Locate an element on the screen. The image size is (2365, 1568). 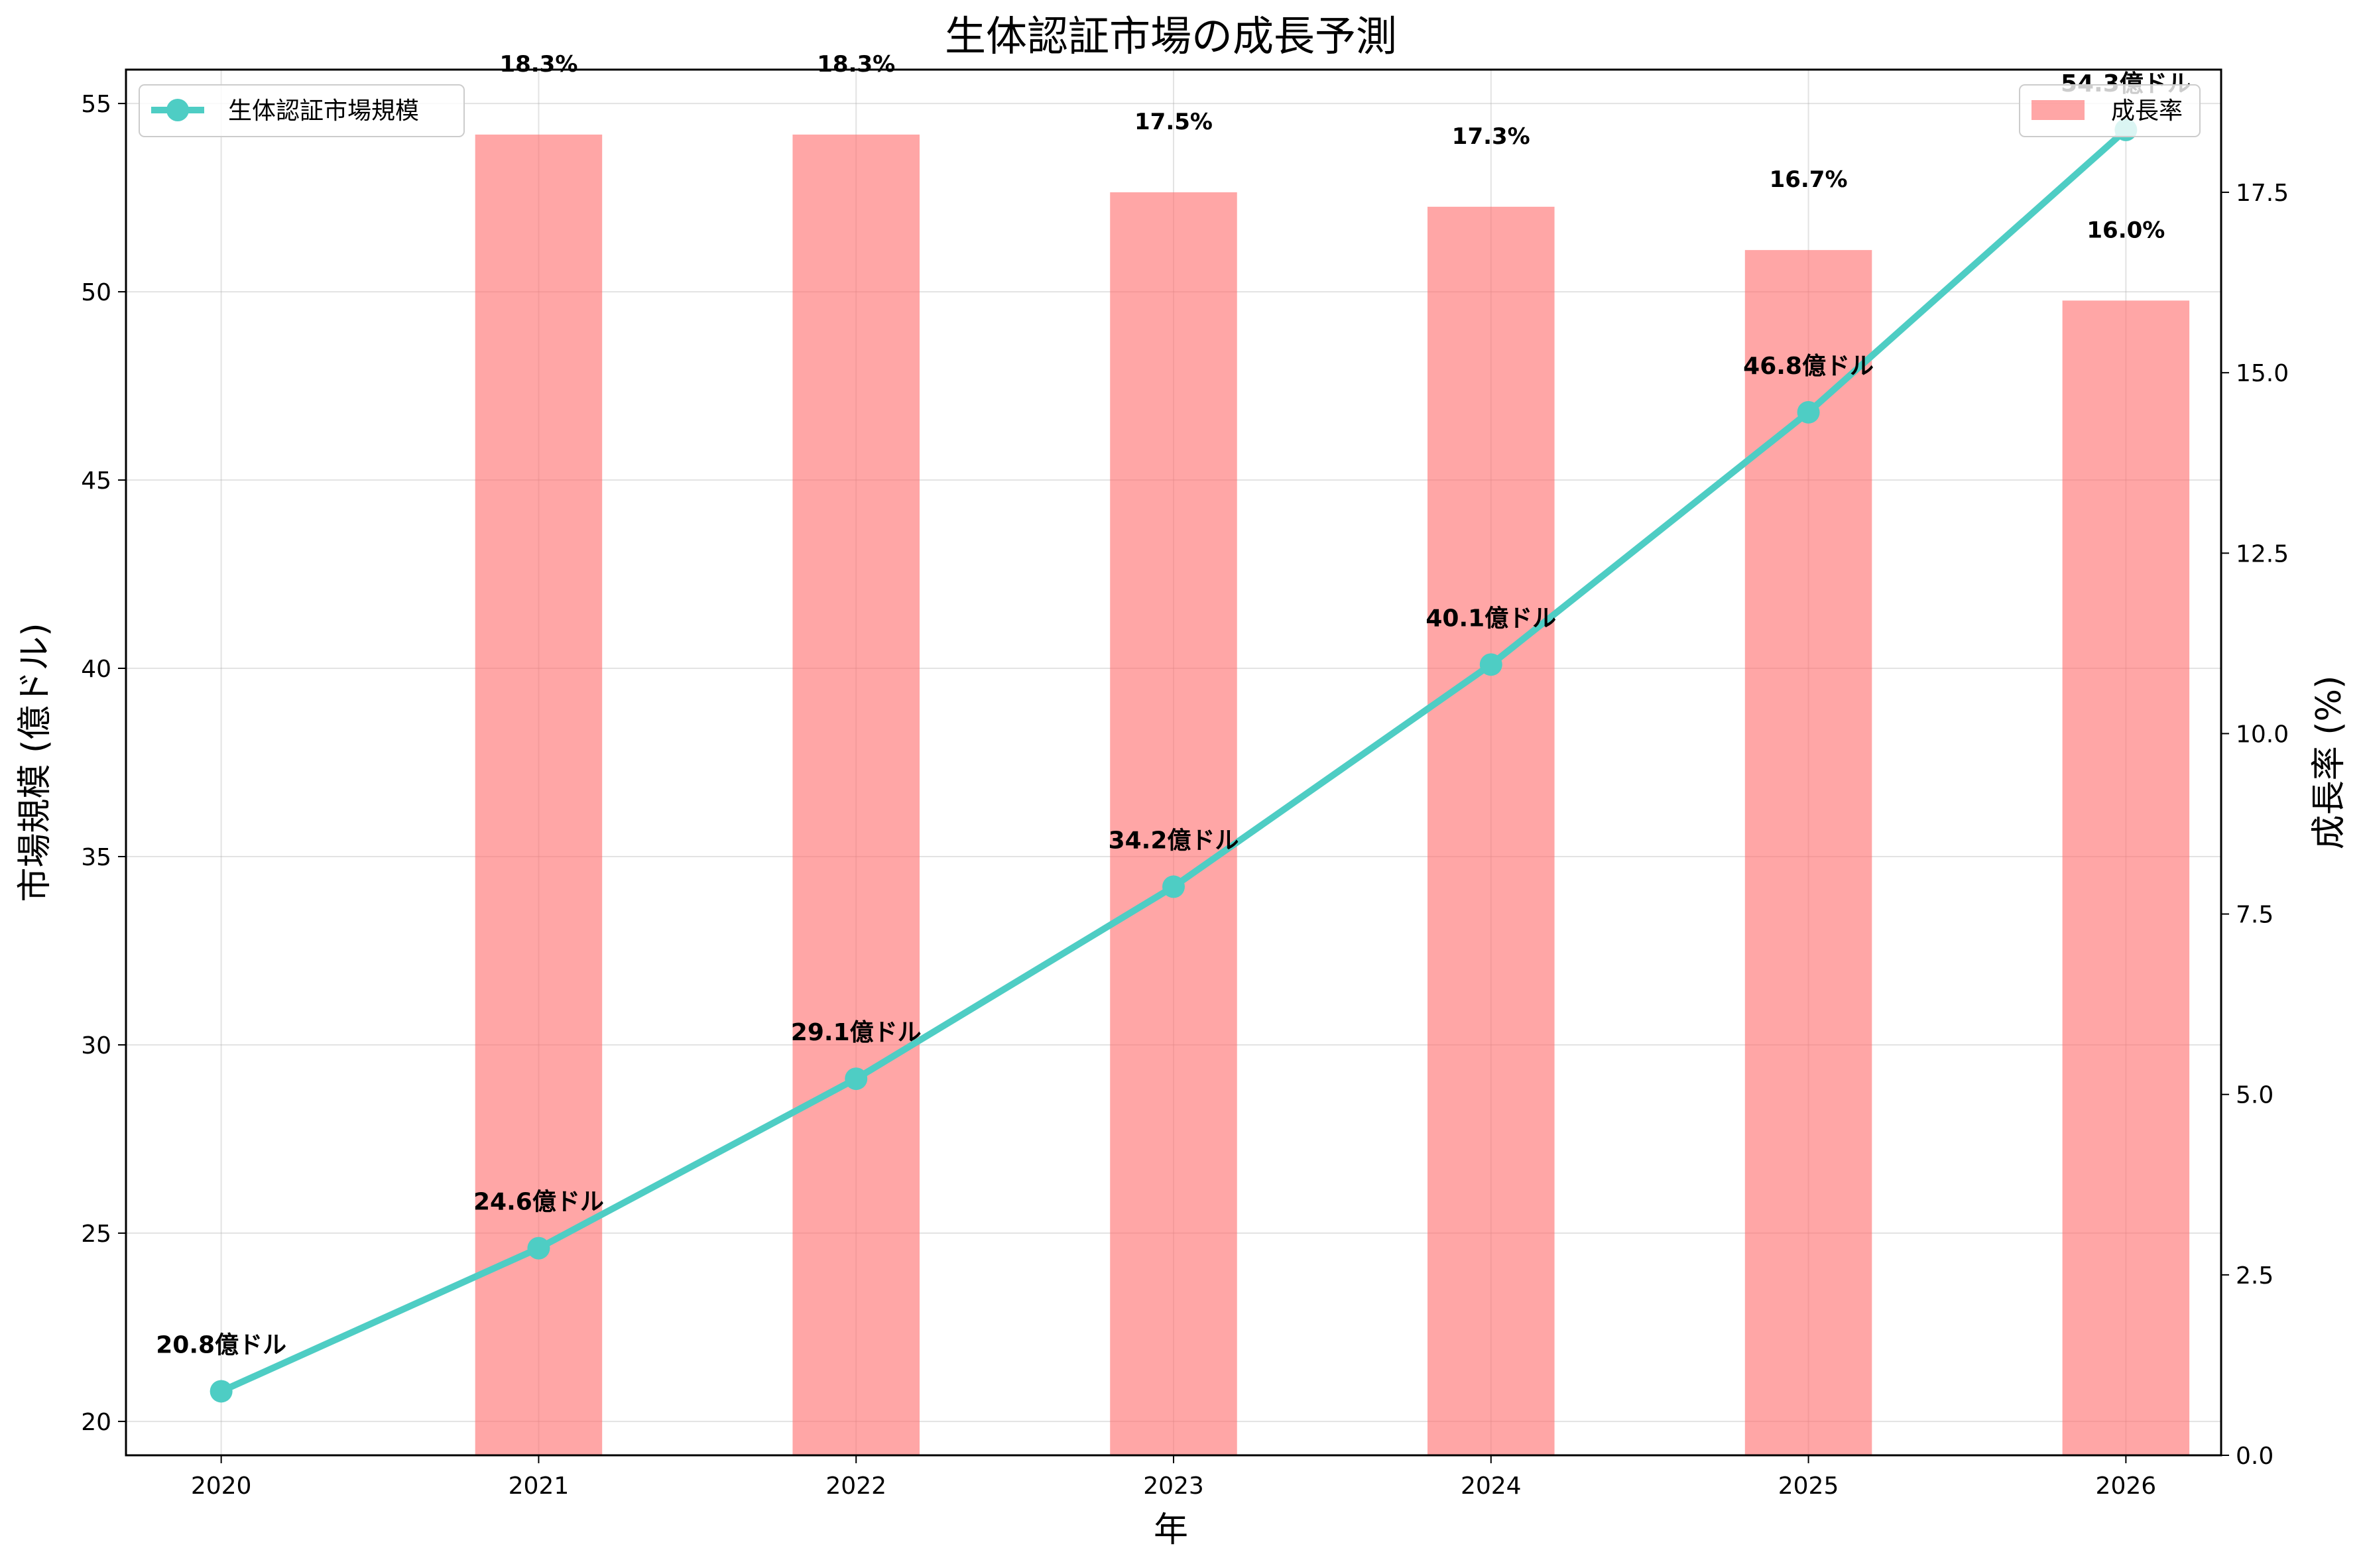
x-axis-label: 年 is located at coordinates (1171, 1530).